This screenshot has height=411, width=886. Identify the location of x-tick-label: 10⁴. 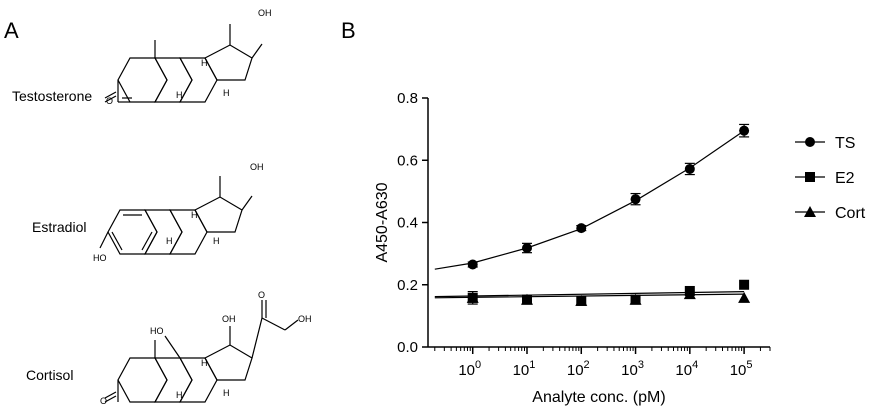
(686, 369).